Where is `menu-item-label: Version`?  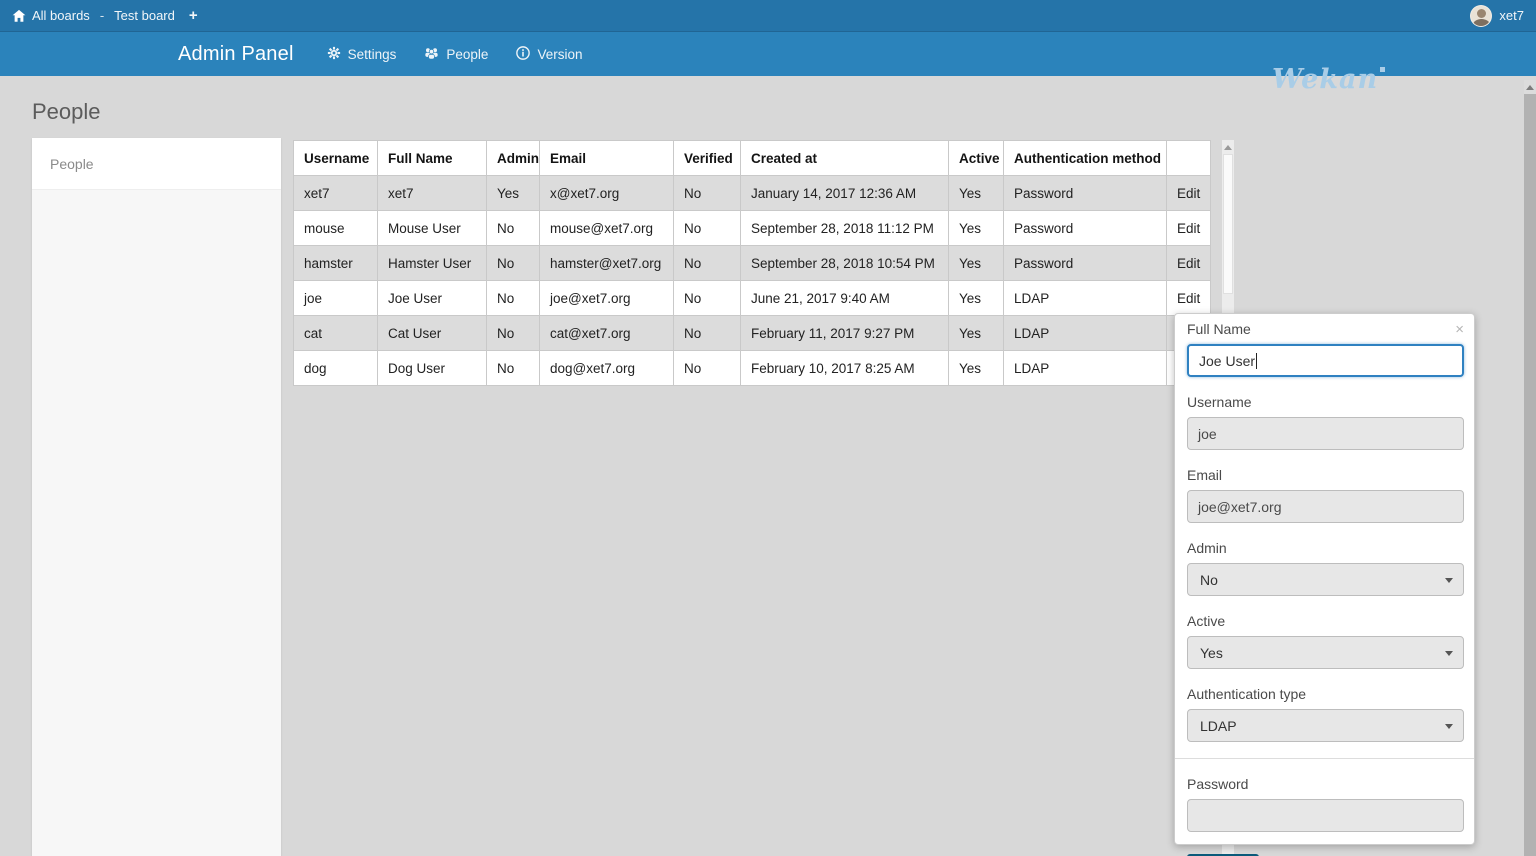
menu-item-label: Version is located at coordinates (560, 54).